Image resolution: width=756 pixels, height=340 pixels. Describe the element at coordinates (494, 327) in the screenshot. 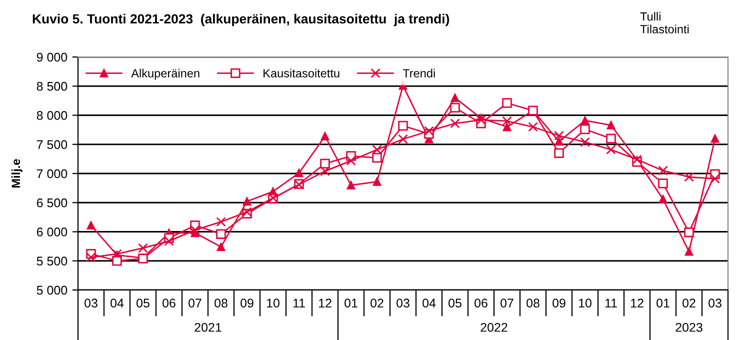

I see `text: 2022` at that location.